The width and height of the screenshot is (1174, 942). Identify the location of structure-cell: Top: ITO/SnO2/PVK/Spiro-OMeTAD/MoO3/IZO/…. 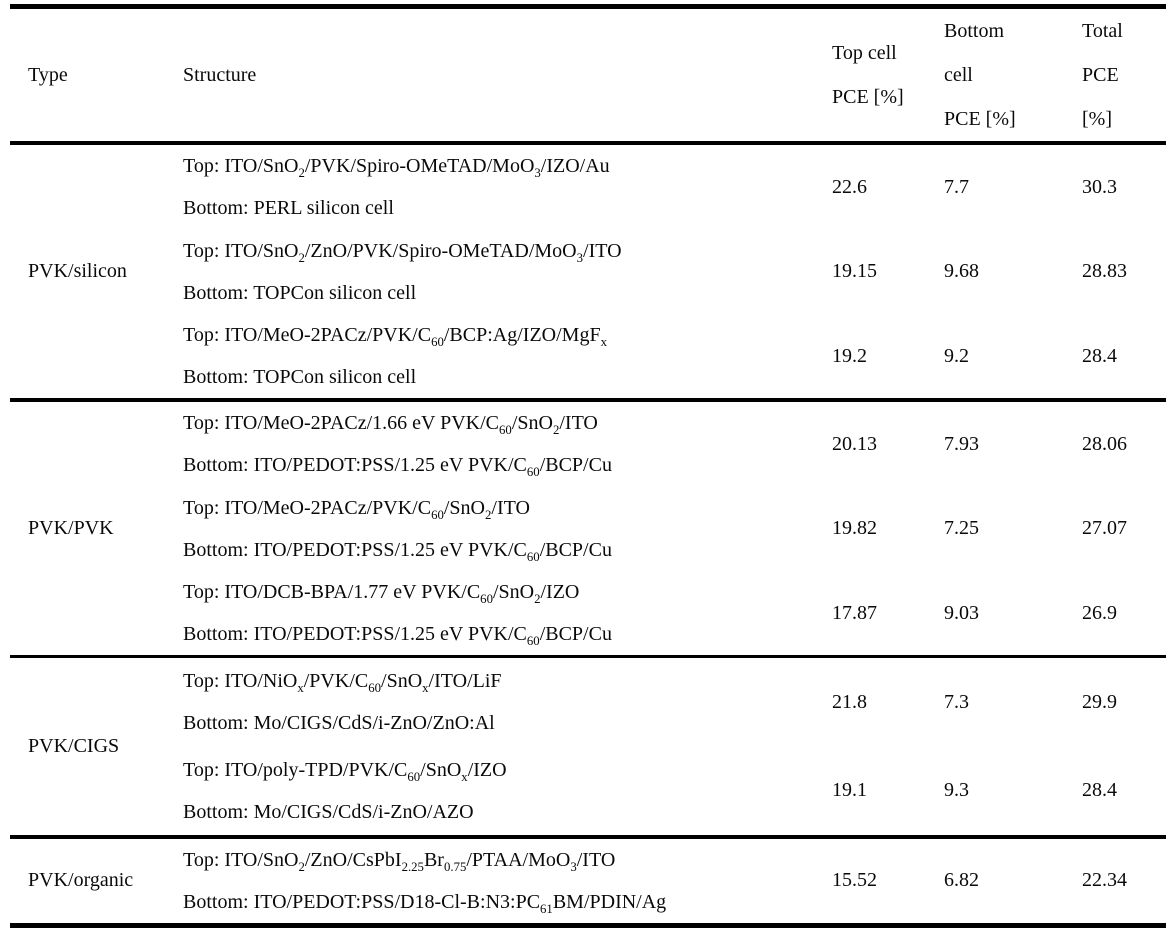
(507, 186).